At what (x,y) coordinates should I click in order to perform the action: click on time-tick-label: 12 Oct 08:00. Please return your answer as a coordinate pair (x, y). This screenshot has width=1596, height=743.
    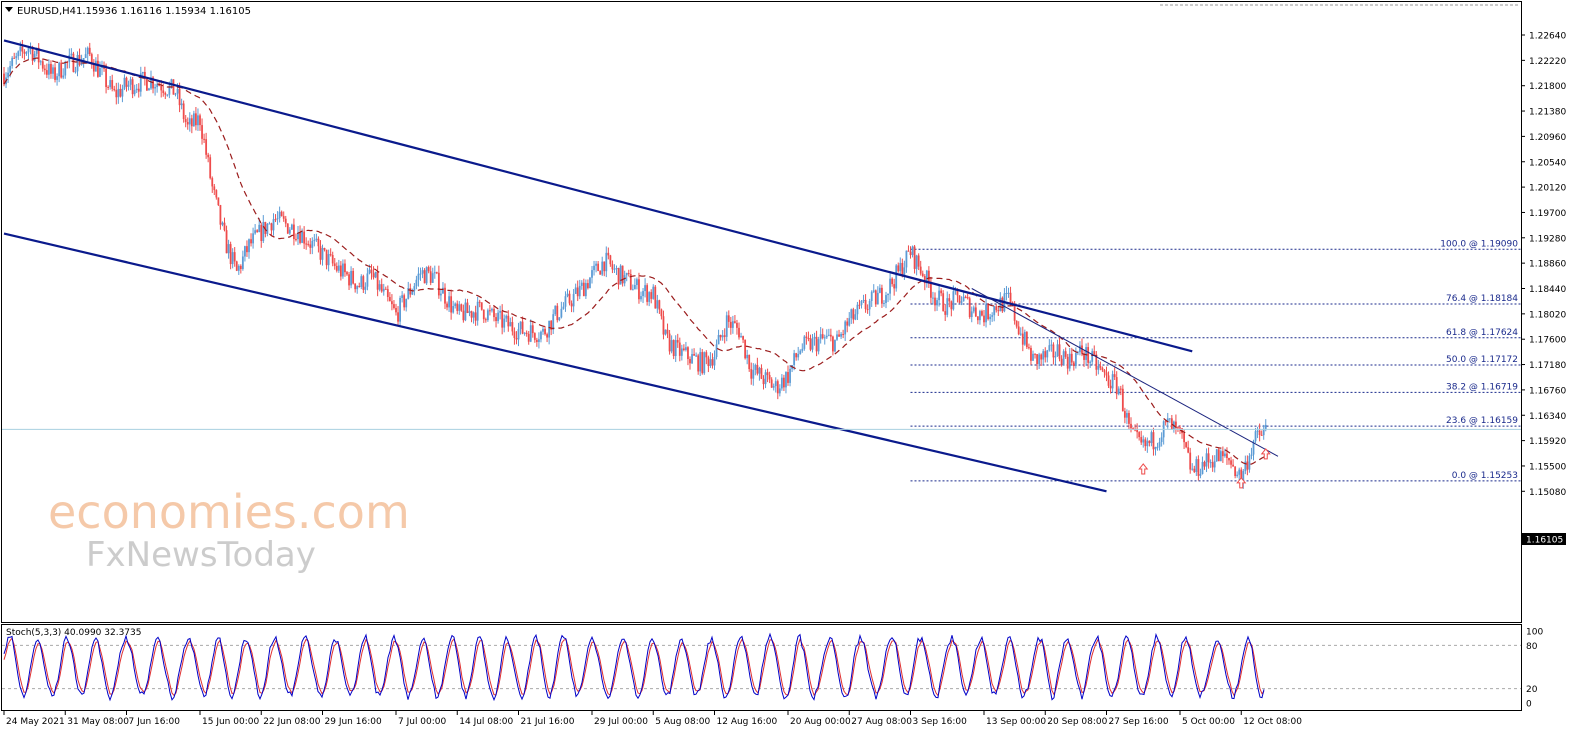
    Looking at the image, I should click on (1272, 722).